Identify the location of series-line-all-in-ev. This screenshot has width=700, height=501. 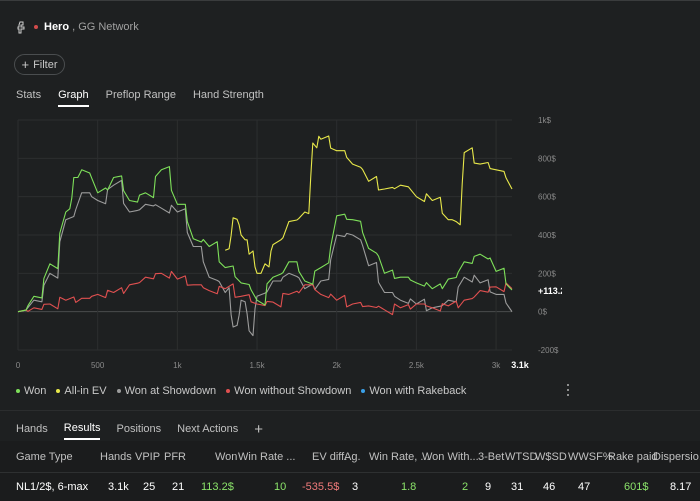
(368, 204).